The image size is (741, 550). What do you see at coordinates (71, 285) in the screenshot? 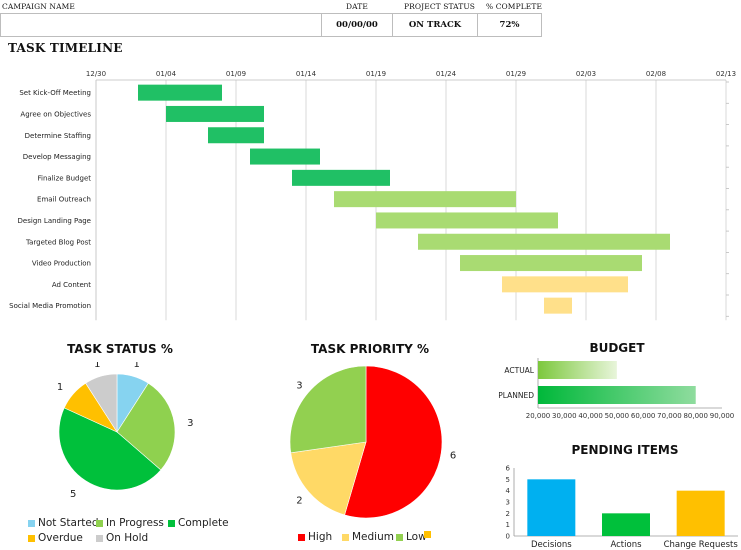
I see `task-label-ad-content: Ad Content` at bounding box center [71, 285].